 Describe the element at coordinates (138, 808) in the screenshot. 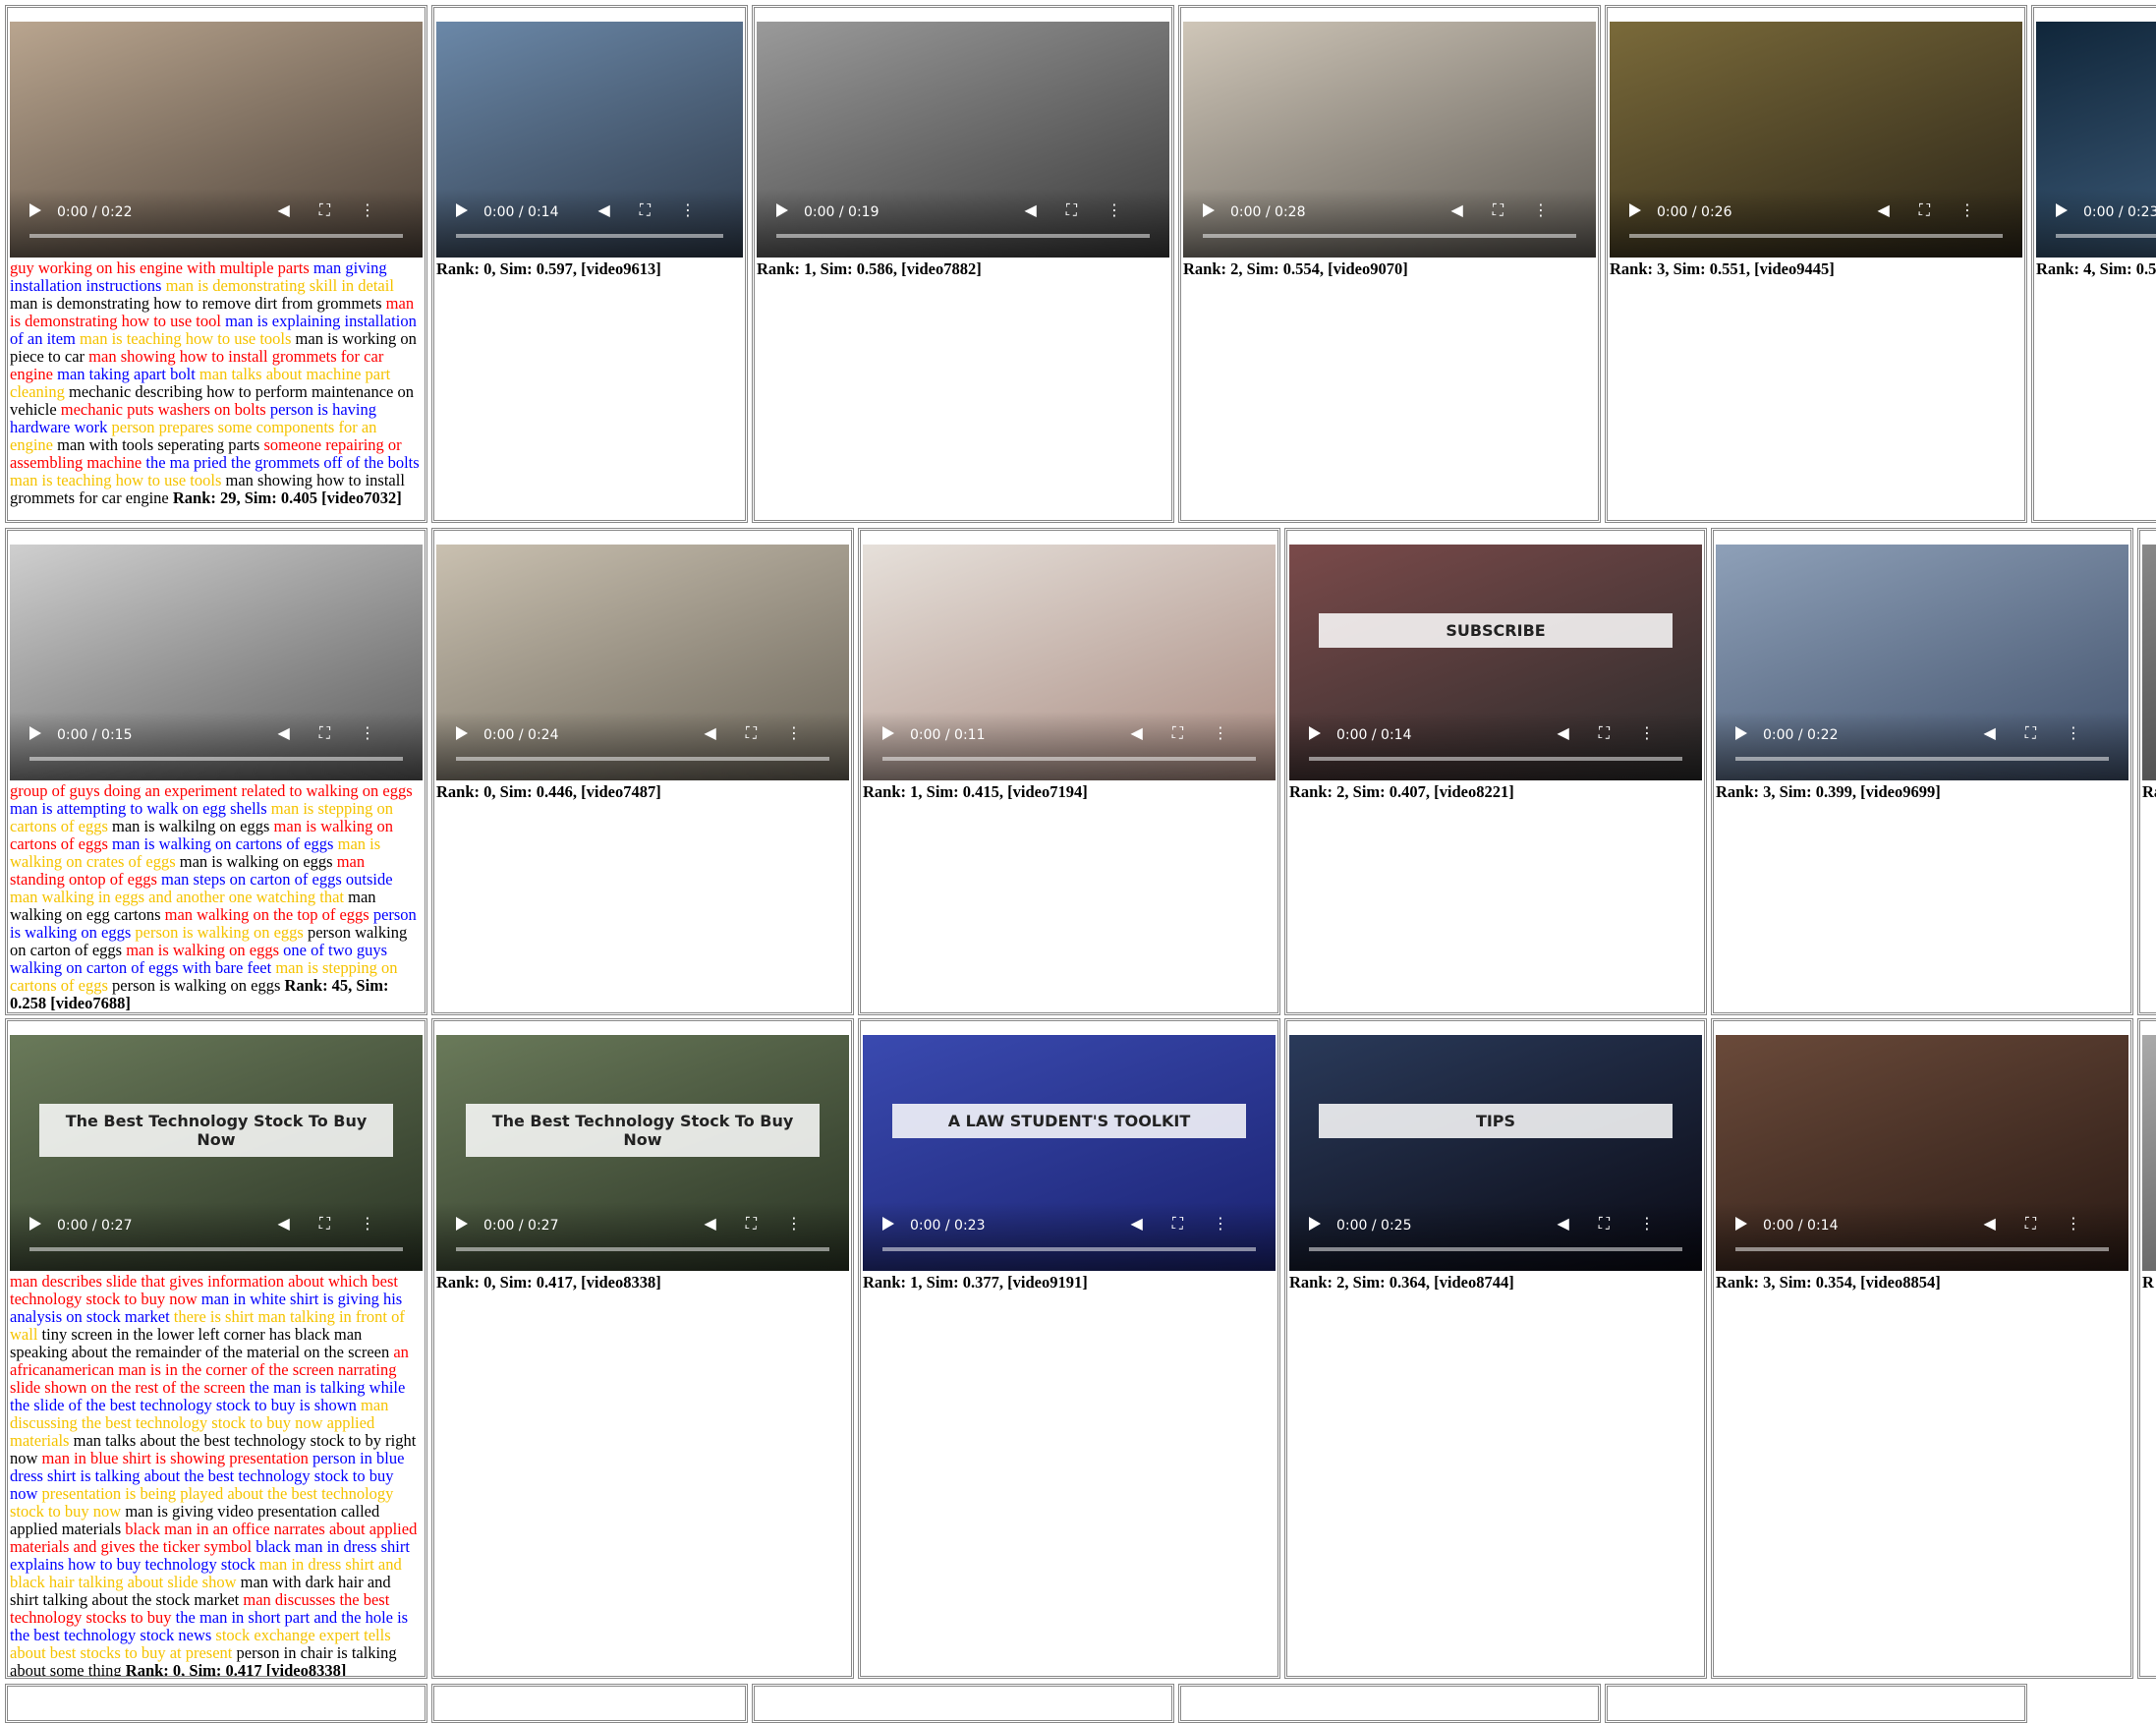

I see `caption: man is attempting to walk on egg shells` at that location.